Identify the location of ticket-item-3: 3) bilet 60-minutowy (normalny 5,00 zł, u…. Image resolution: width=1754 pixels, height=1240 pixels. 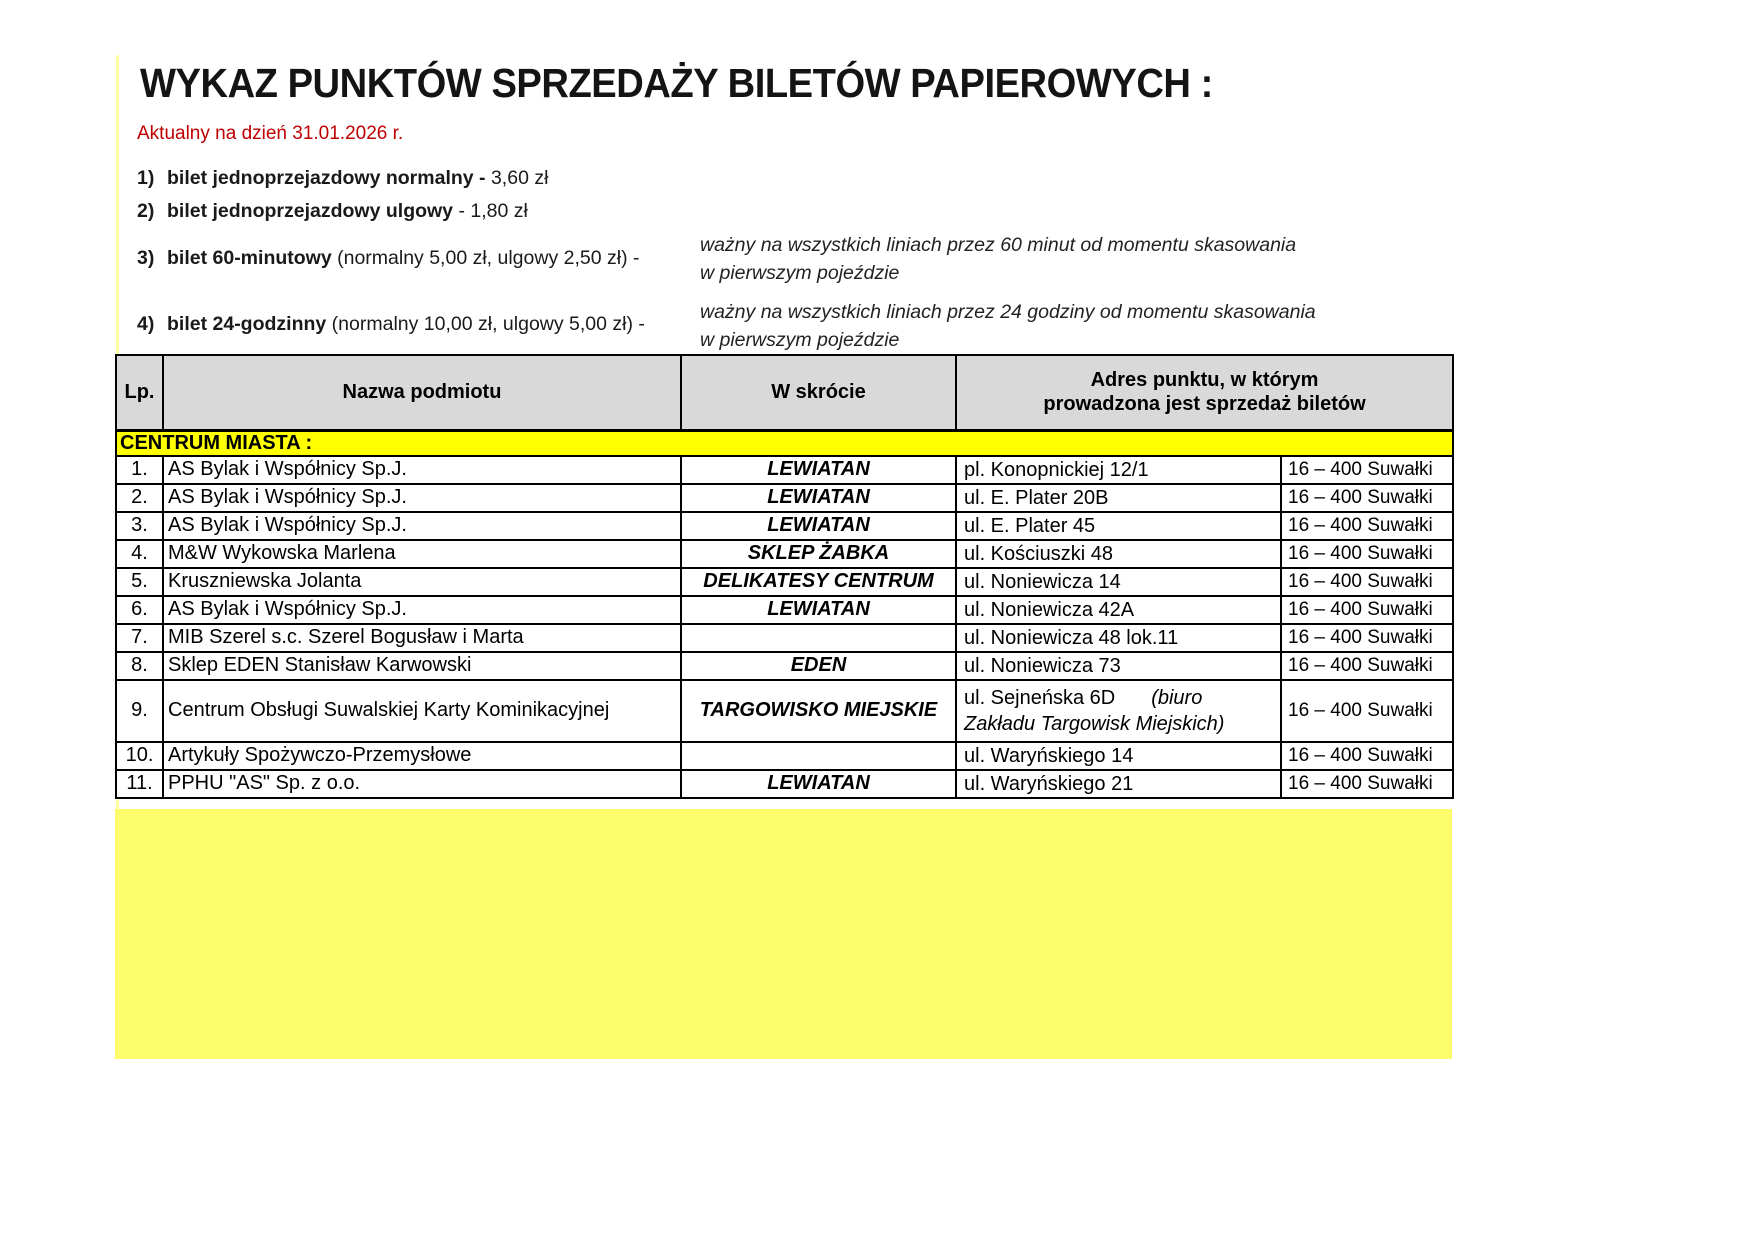
(388, 258).